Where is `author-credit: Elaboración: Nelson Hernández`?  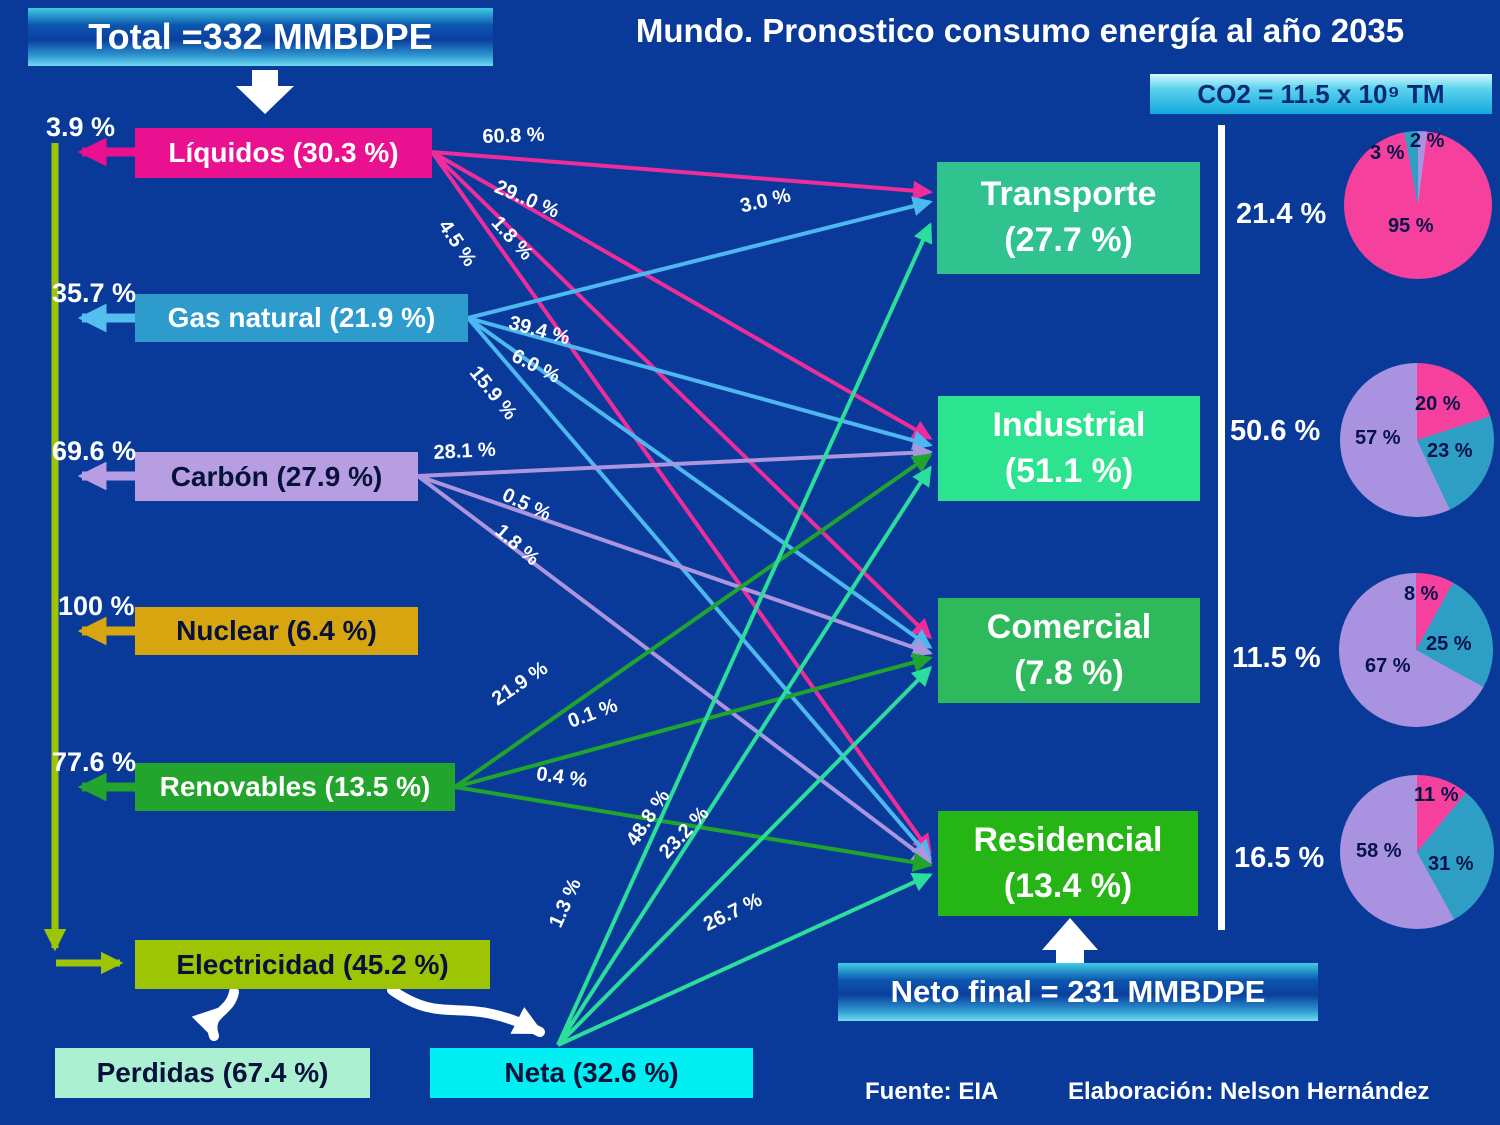 author-credit: Elaboración: Nelson Hernández is located at coordinates (1249, 1091).